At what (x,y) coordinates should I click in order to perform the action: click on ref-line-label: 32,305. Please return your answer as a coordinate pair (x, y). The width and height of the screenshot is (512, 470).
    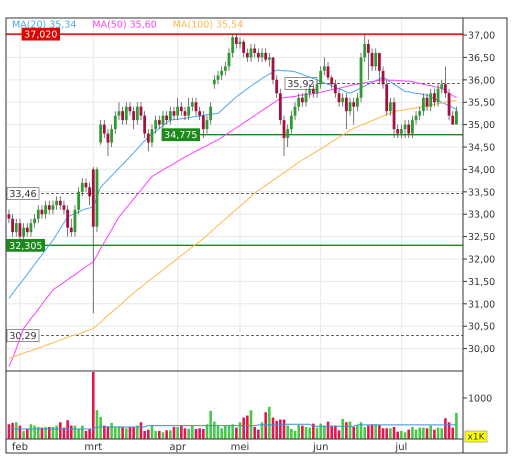
    Looking at the image, I should click on (25, 246).